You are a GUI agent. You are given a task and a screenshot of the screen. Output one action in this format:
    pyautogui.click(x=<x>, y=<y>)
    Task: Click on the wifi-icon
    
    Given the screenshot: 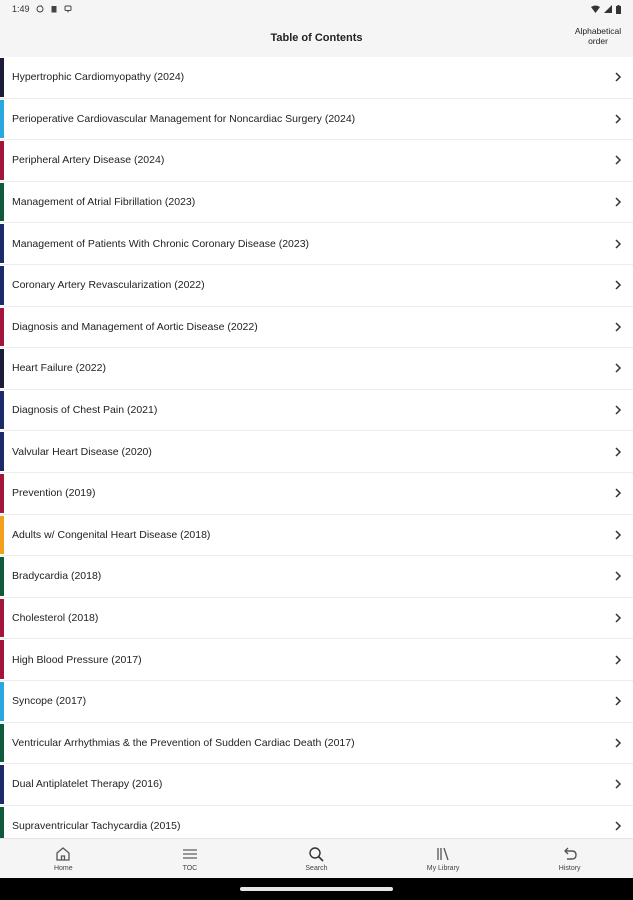 What is the action you would take?
    pyautogui.click(x=595, y=9)
    